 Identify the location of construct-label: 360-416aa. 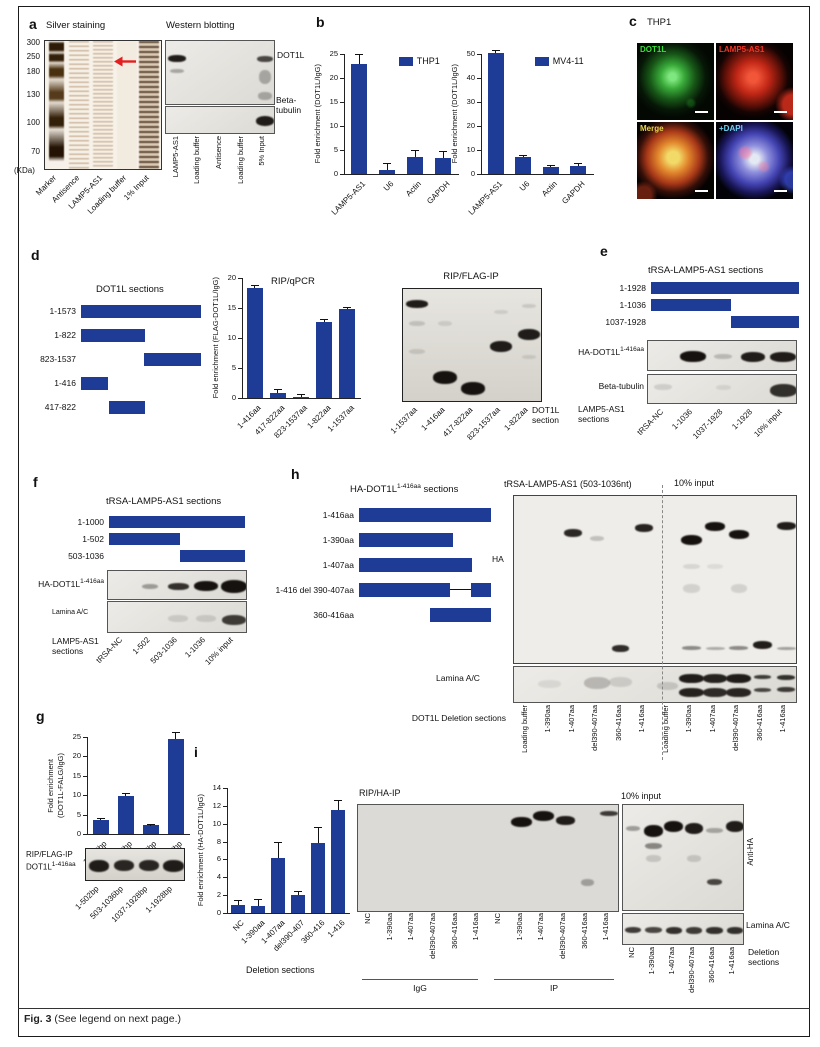
(333, 614).